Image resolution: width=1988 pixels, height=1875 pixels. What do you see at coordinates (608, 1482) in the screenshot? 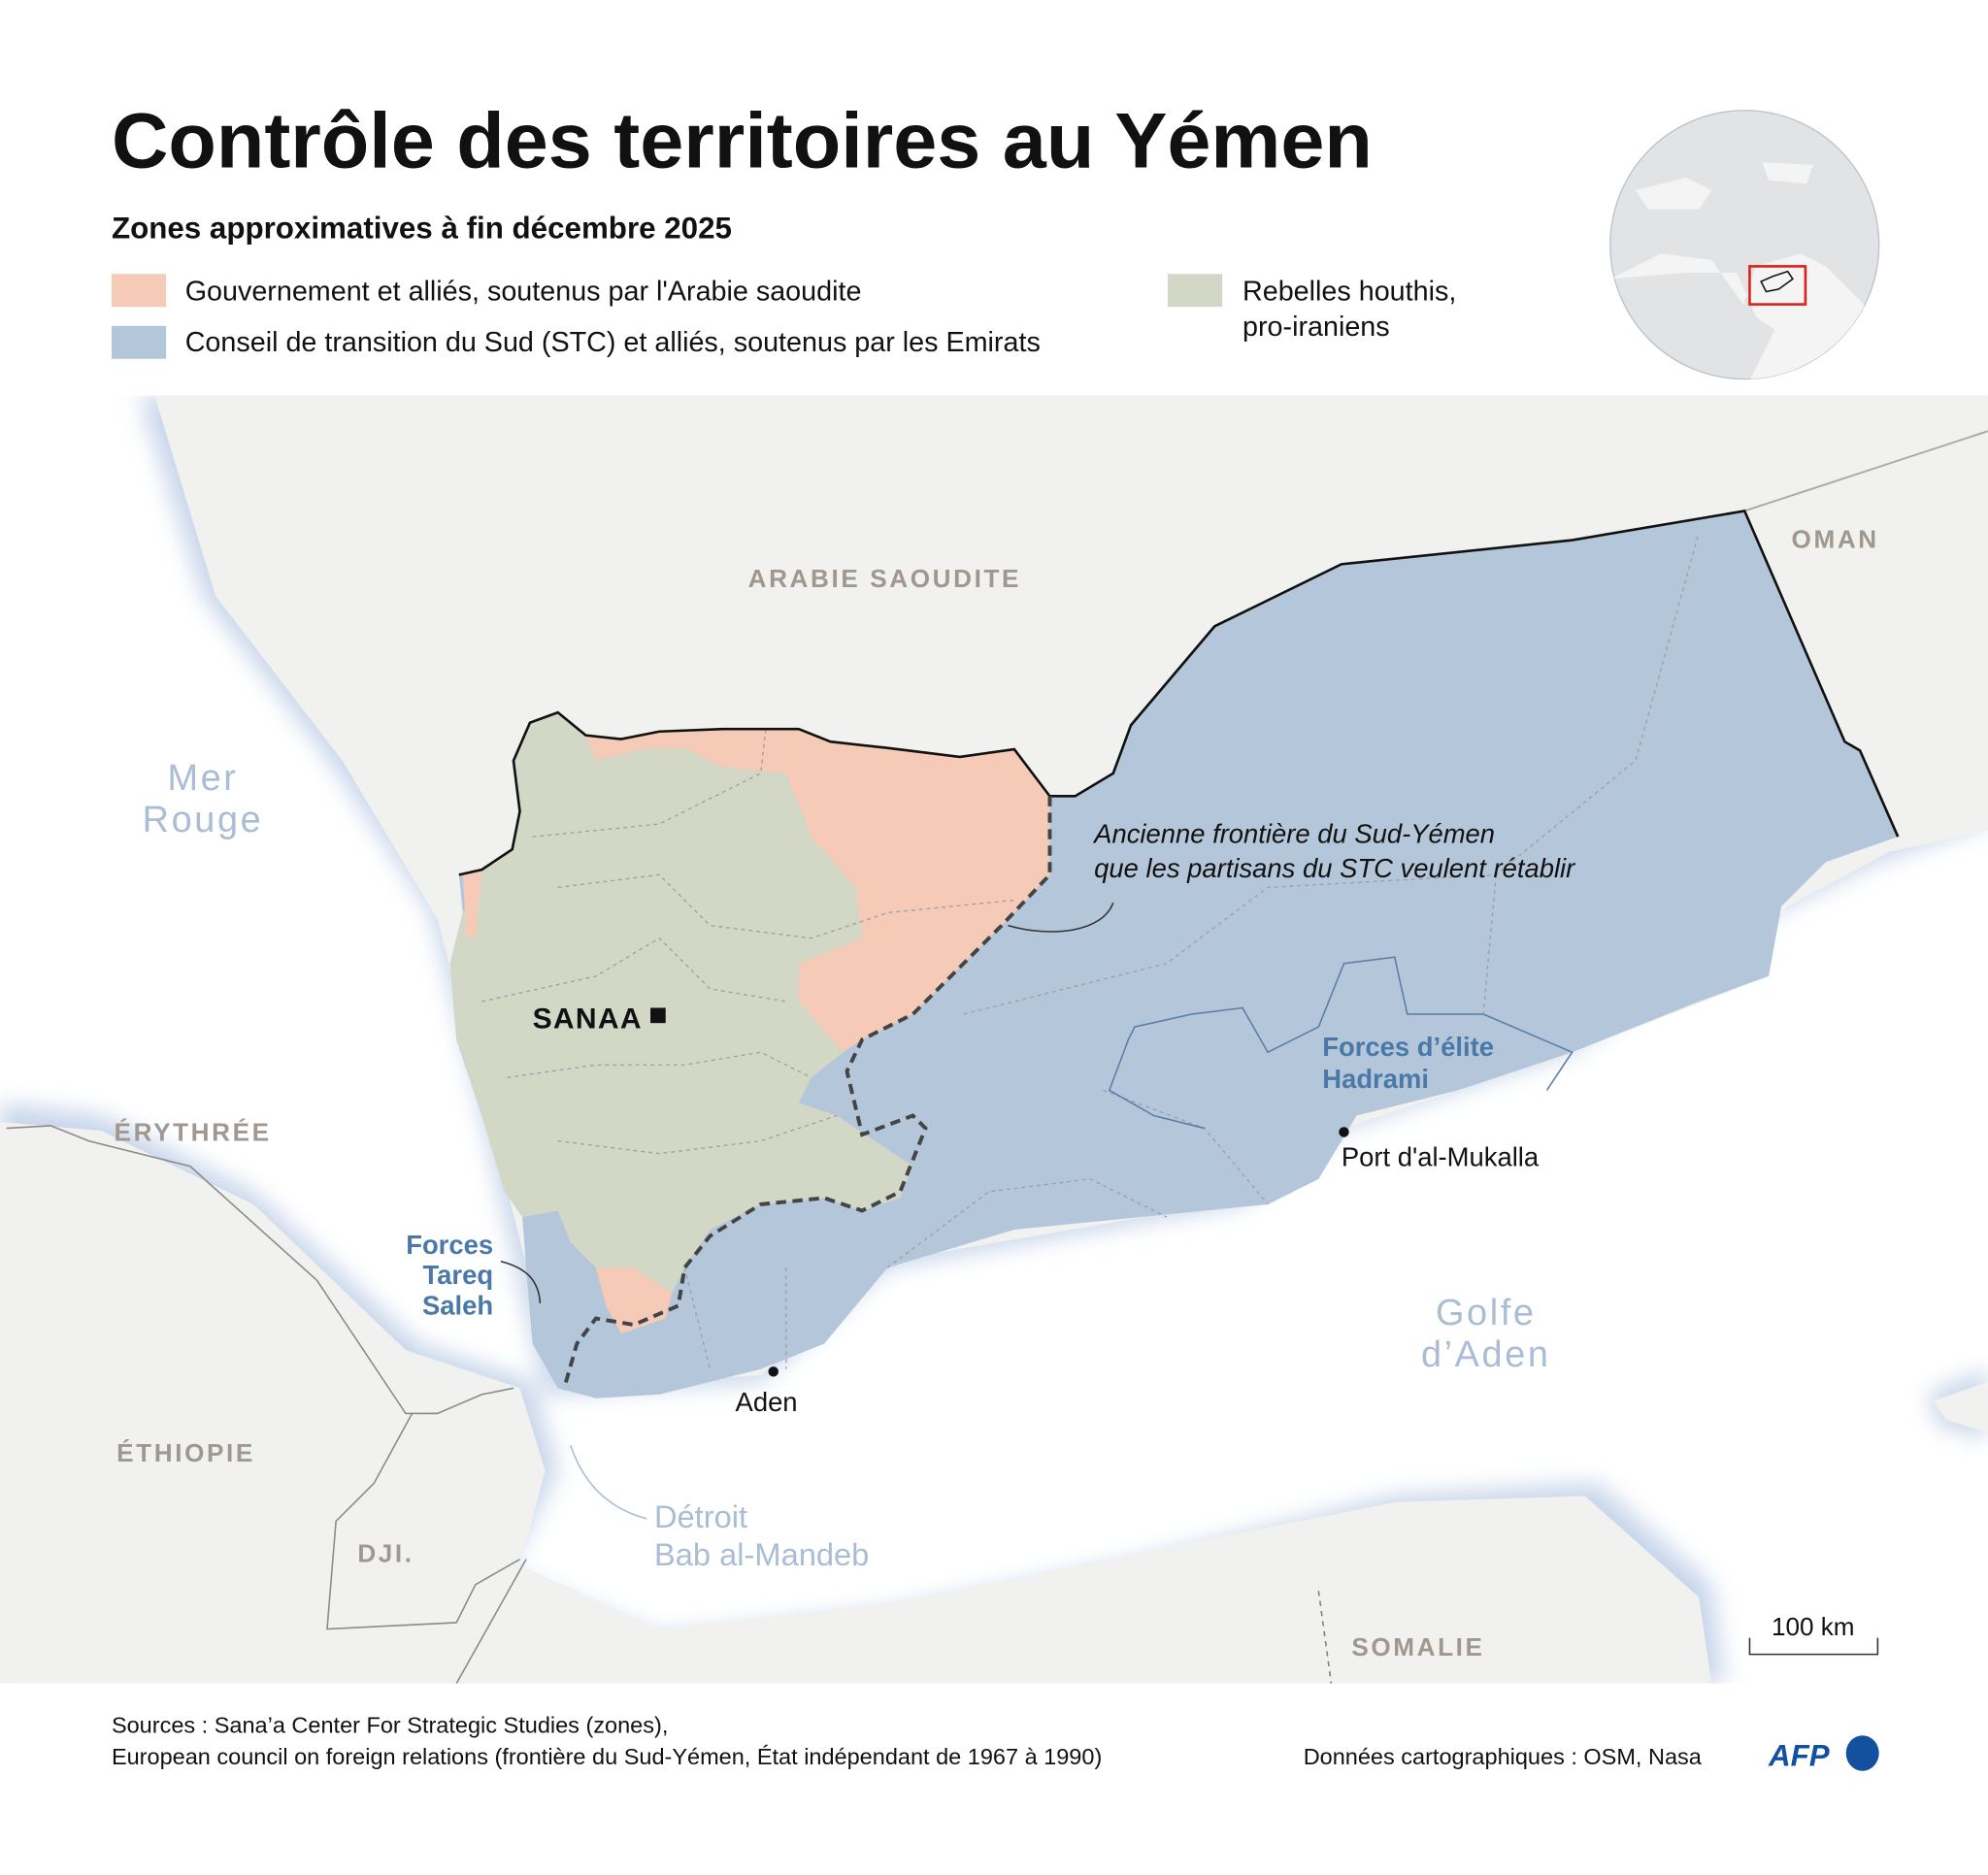
I see `strait-leader-line` at bounding box center [608, 1482].